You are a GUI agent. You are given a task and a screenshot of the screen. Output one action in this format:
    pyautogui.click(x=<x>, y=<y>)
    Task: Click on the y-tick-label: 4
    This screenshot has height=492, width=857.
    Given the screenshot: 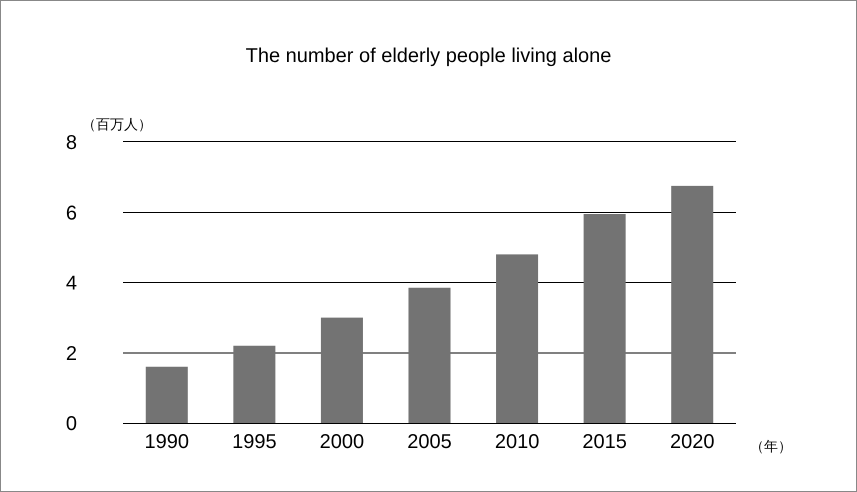 What is the action you would take?
    pyautogui.click(x=71, y=283)
    